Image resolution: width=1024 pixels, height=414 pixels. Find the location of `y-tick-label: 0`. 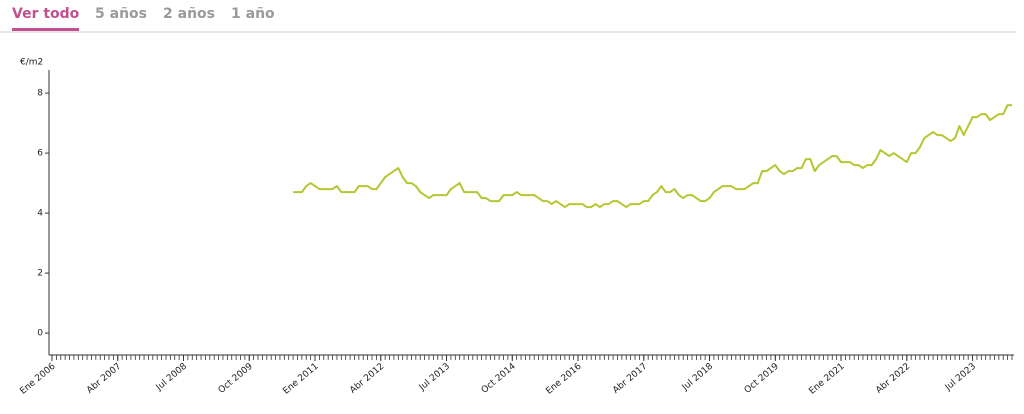

y-tick-label: 0 is located at coordinates (40, 334).